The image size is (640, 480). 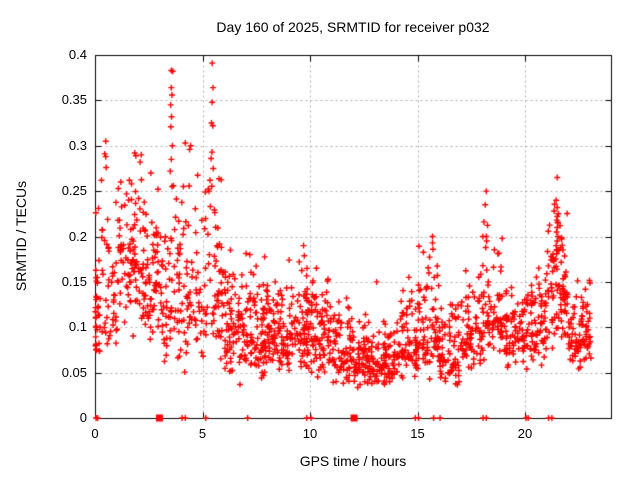 I want to click on y-tick-label: 0.15, so click(x=74, y=281).